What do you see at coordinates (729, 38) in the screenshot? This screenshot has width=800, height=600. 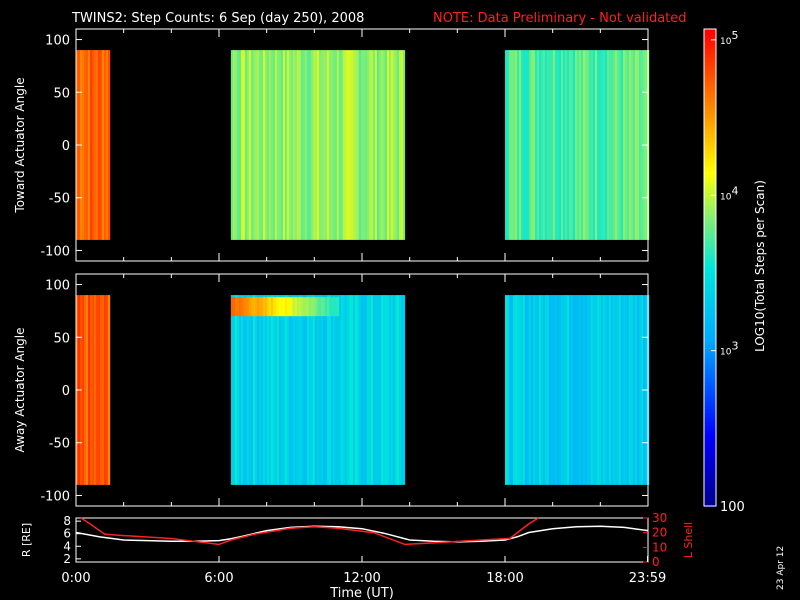 I see `colorbar-tick-label: 105` at bounding box center [729, 38].